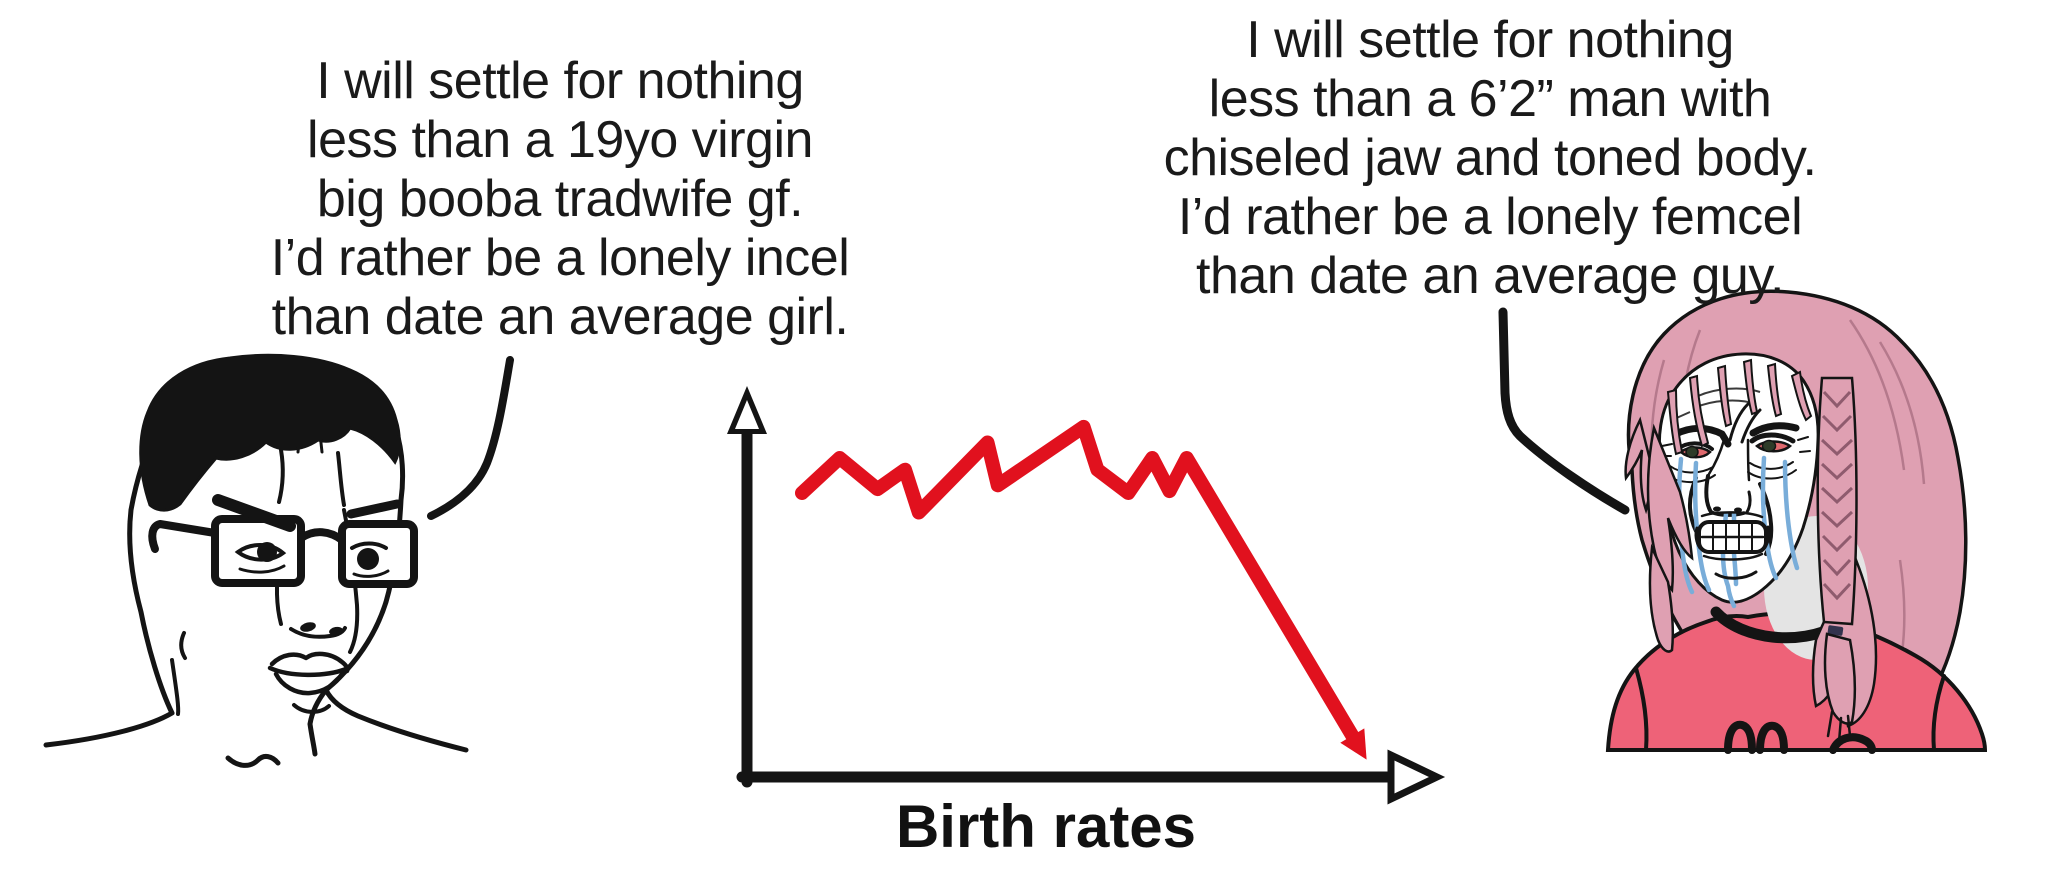  What do you see at coordinates (1046, 826) in the screenshot?
I see `chart-x-axis-label: Birth rates` at bounding box center [1046, 826].